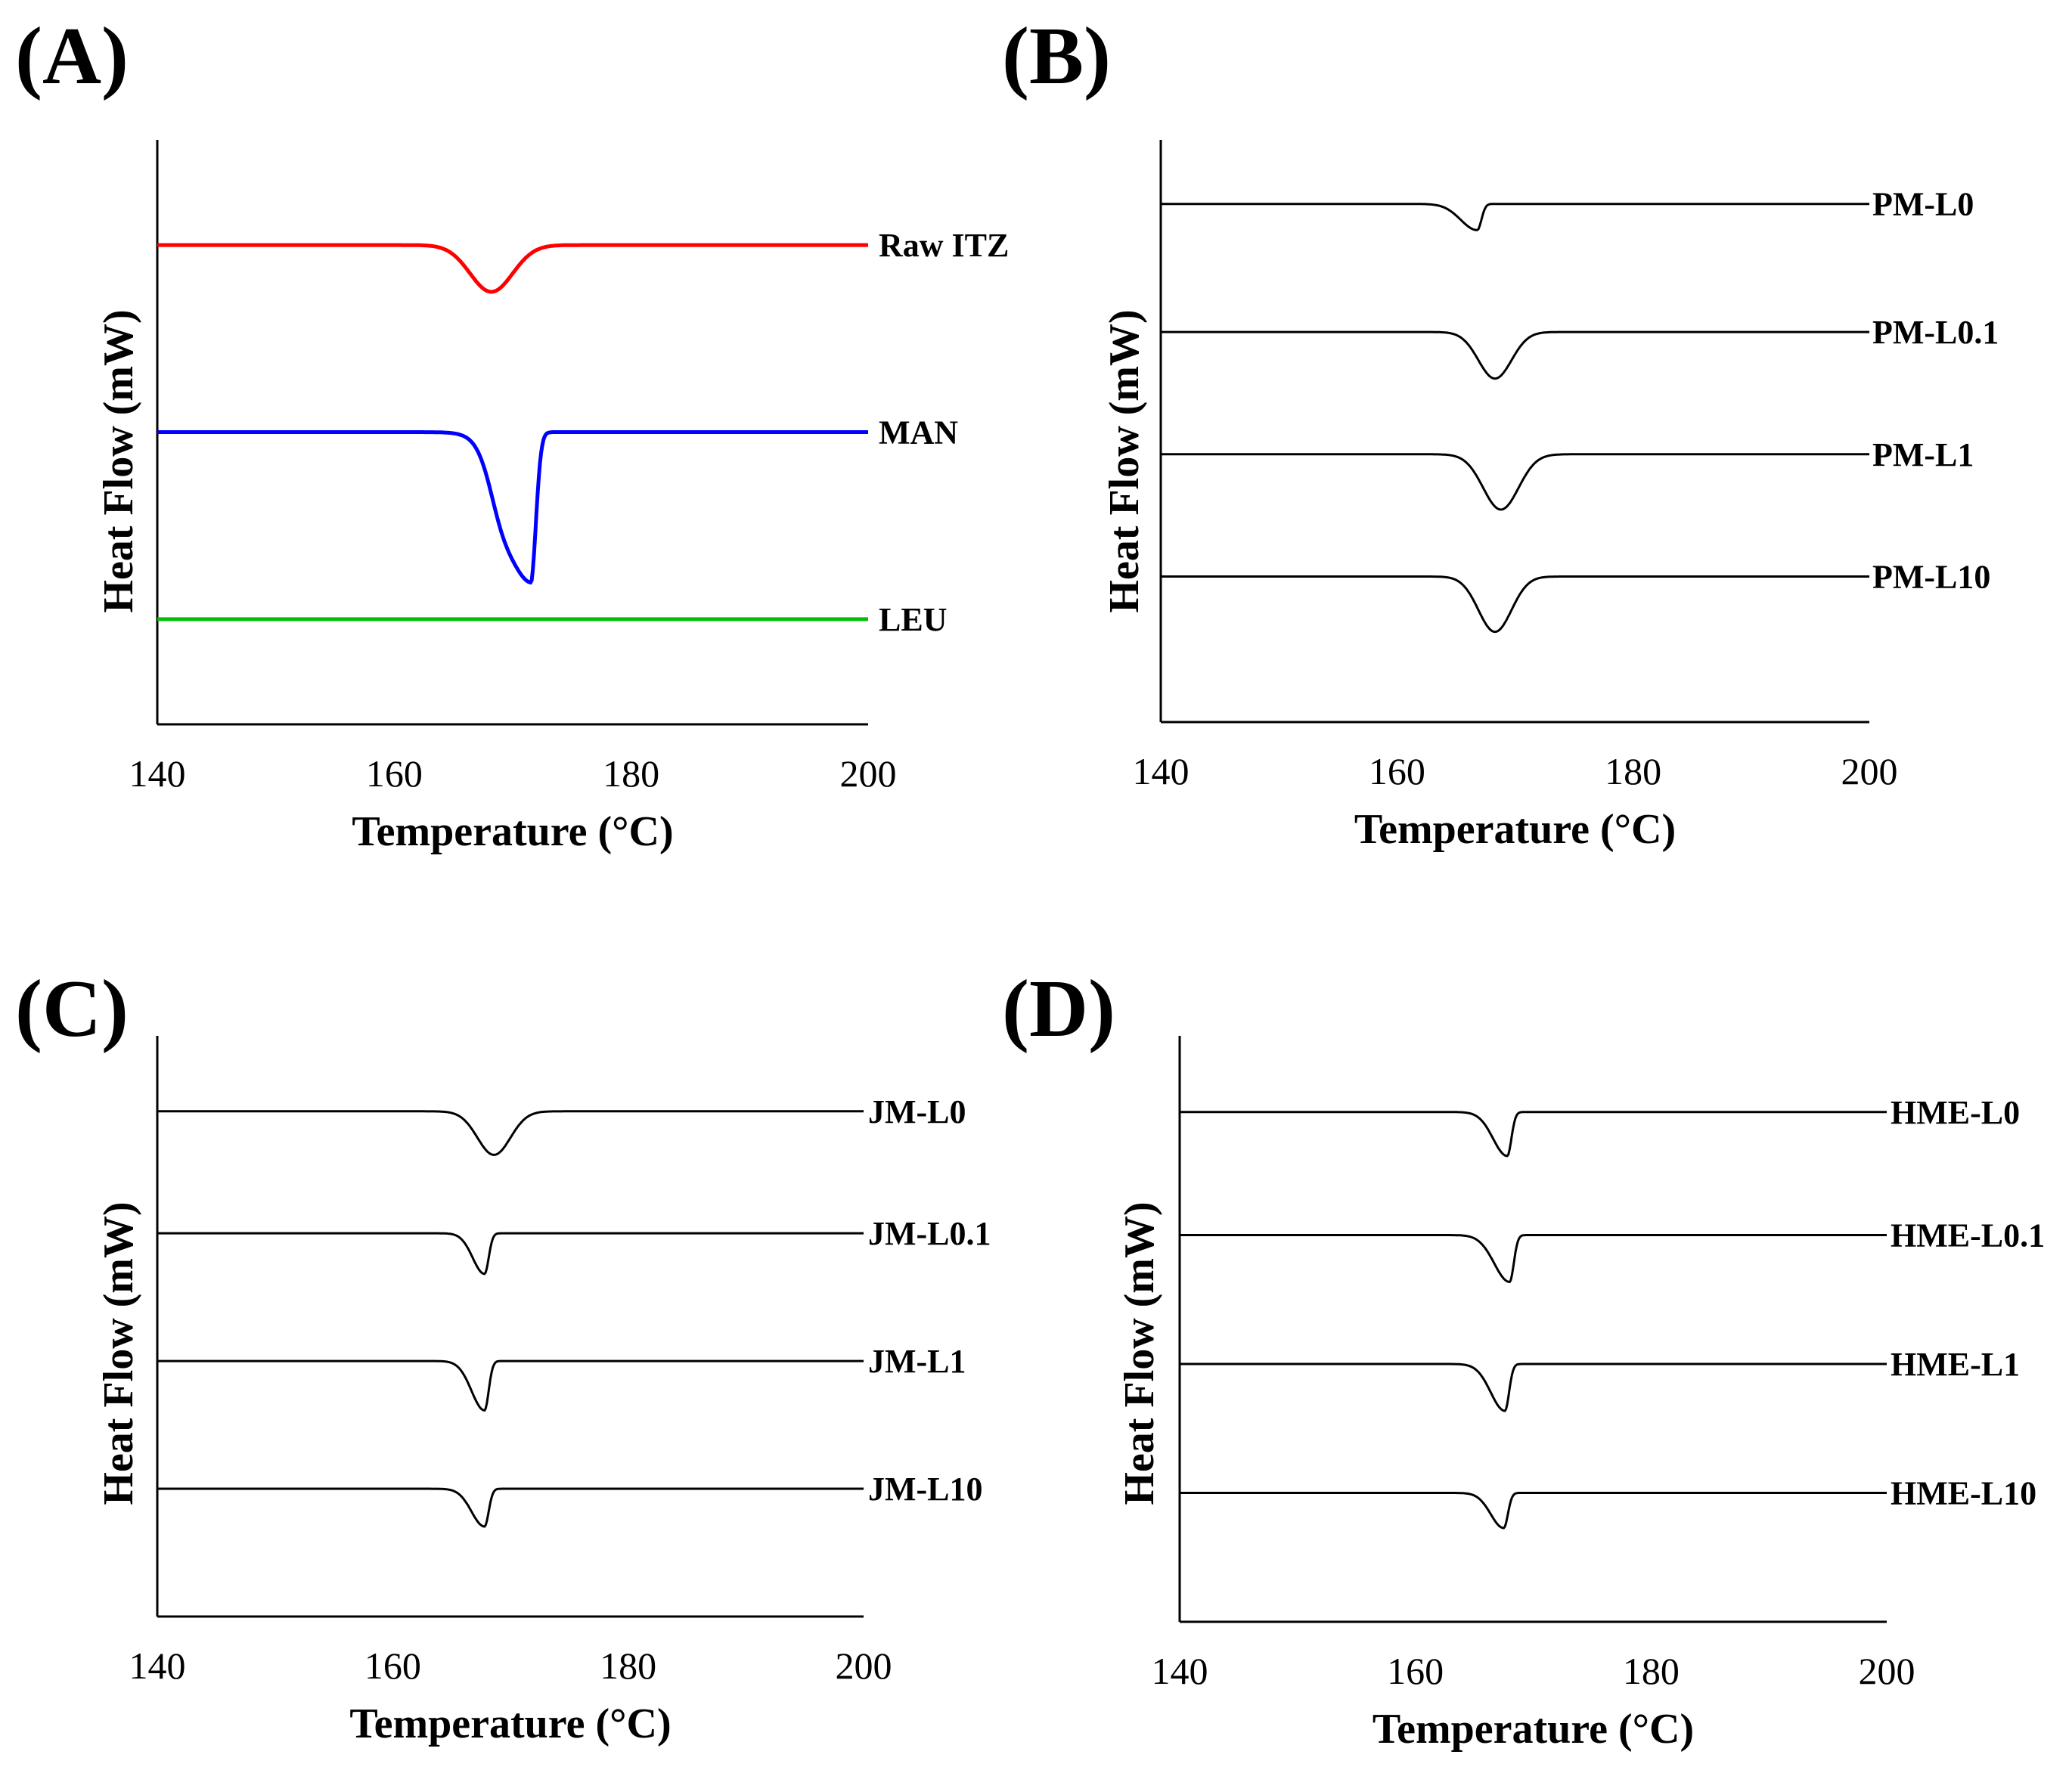 The width and height of the screenshot is (2072, 1770). Describe the element at coordinates (1515, 604) in the screenshot. I see `series-line-pm-l10` at that location.